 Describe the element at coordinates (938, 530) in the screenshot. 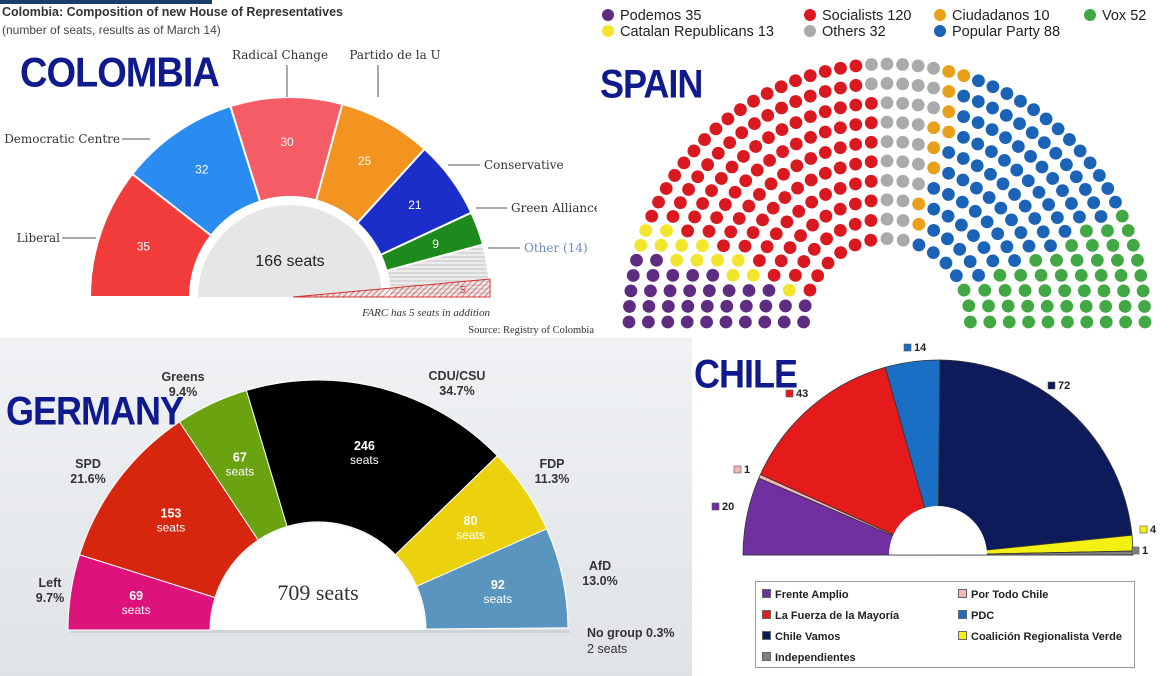

I see `chile-center-hole` at that location.